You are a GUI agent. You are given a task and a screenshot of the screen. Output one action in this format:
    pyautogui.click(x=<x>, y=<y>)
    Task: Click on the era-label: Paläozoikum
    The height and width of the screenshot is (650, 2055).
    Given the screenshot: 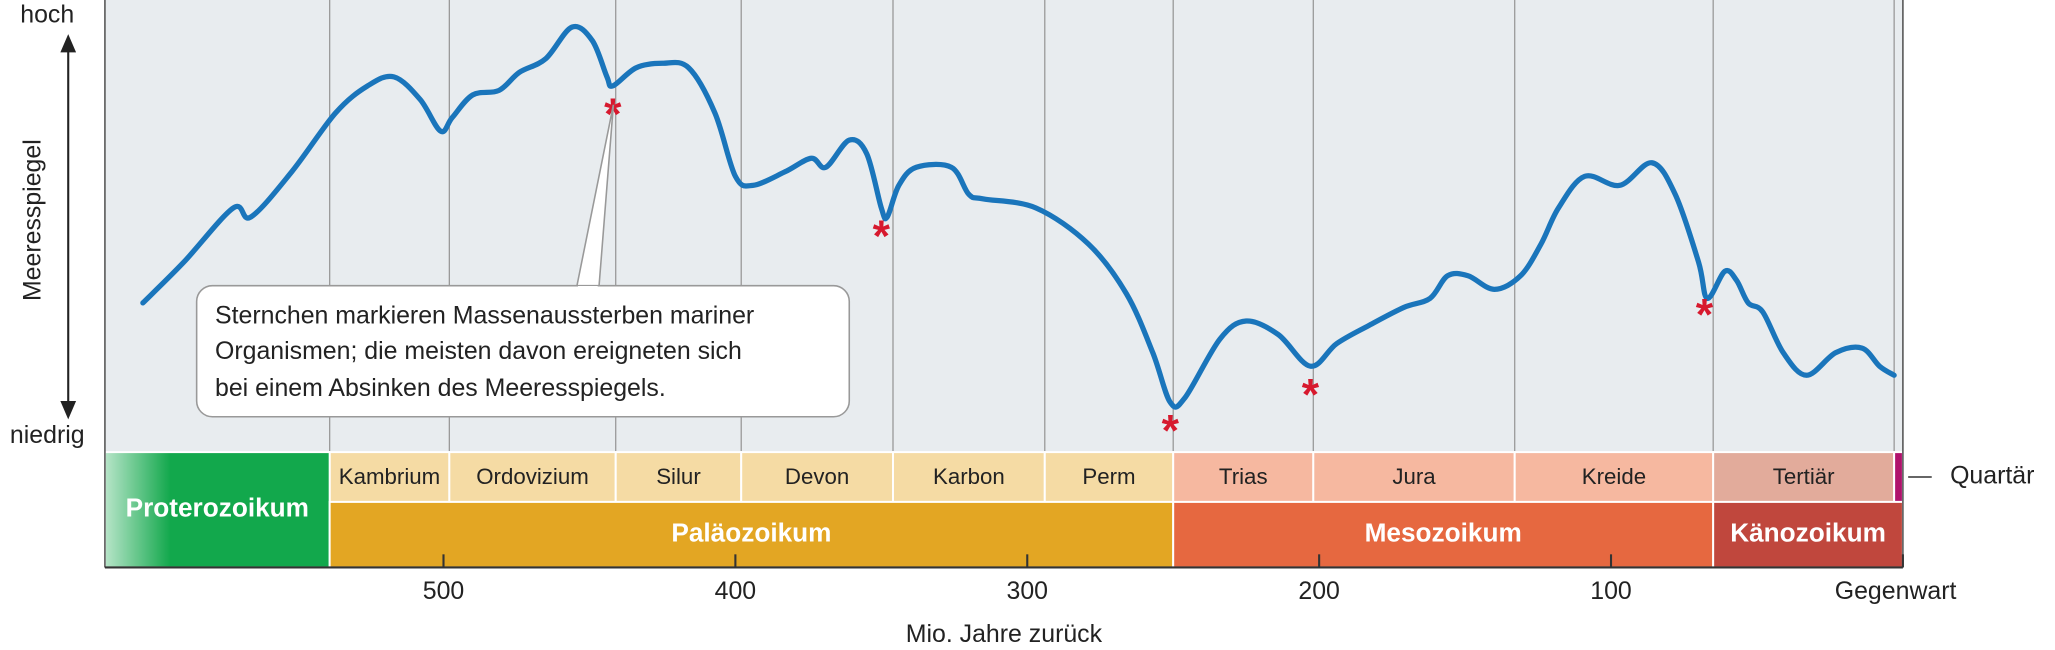 What is the action you would take?
    pyautogui.click(x=751, y=533)
    